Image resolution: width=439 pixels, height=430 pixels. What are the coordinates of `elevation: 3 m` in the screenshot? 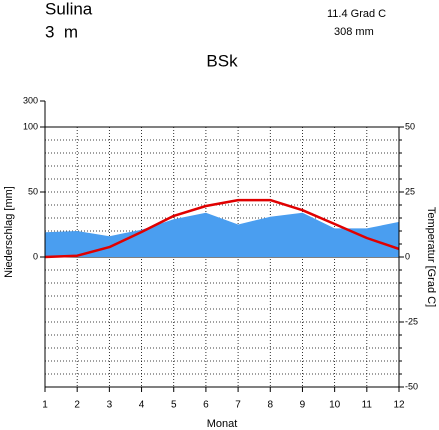 It's located at (61, 31).